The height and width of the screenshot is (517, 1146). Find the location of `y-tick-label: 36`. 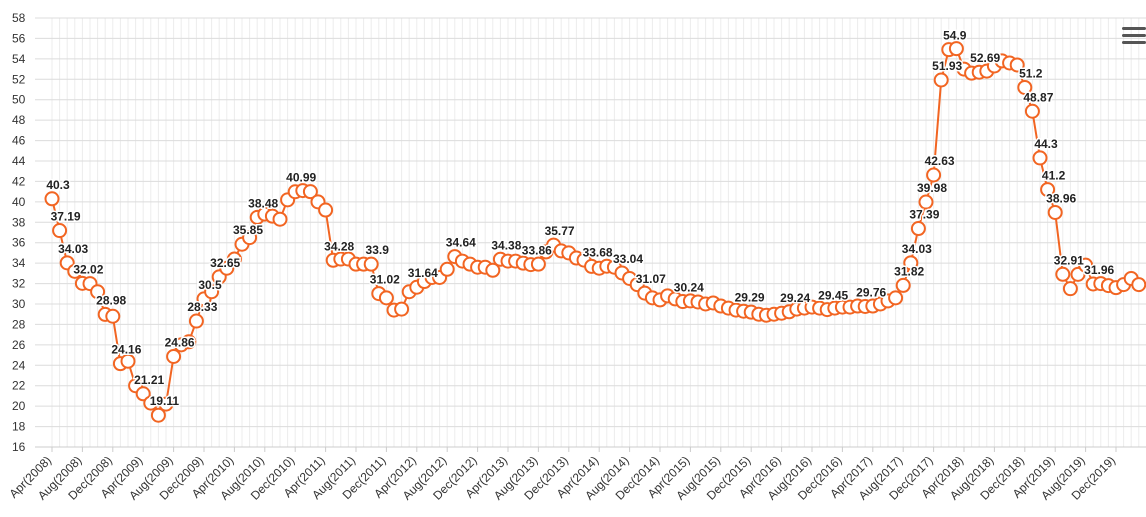

y-tick-label: 36 is located at coordinates (19, 243).